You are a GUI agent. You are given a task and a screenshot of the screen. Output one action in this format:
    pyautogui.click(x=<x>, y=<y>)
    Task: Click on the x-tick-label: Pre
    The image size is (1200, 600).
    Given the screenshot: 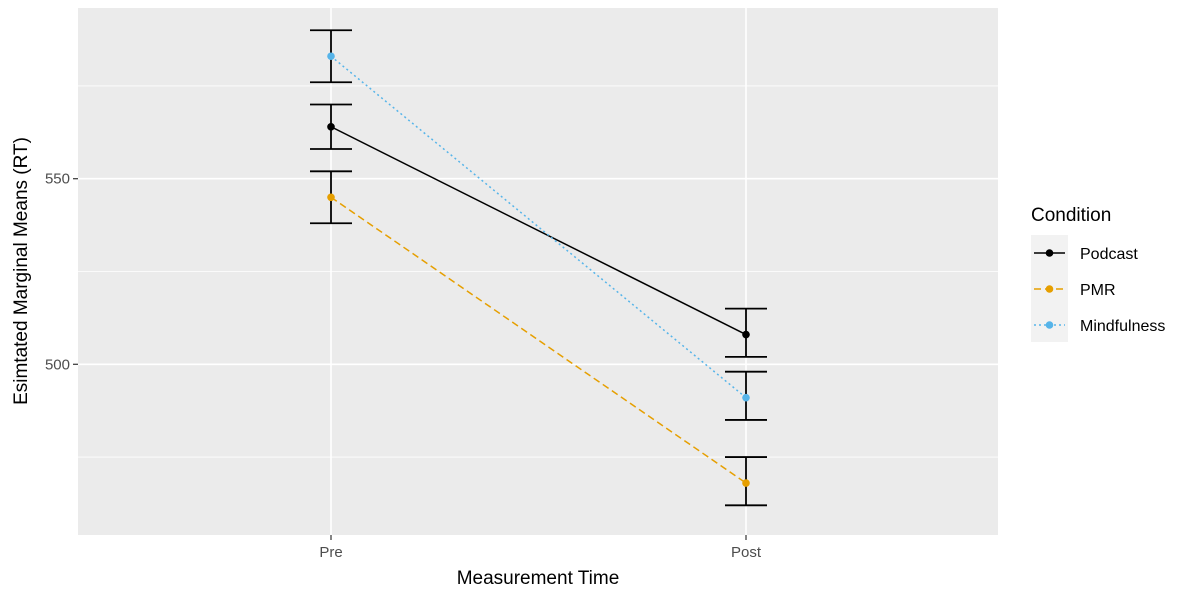 What is the action you would take?
    pyautogui.click(x=330, y=552)
    